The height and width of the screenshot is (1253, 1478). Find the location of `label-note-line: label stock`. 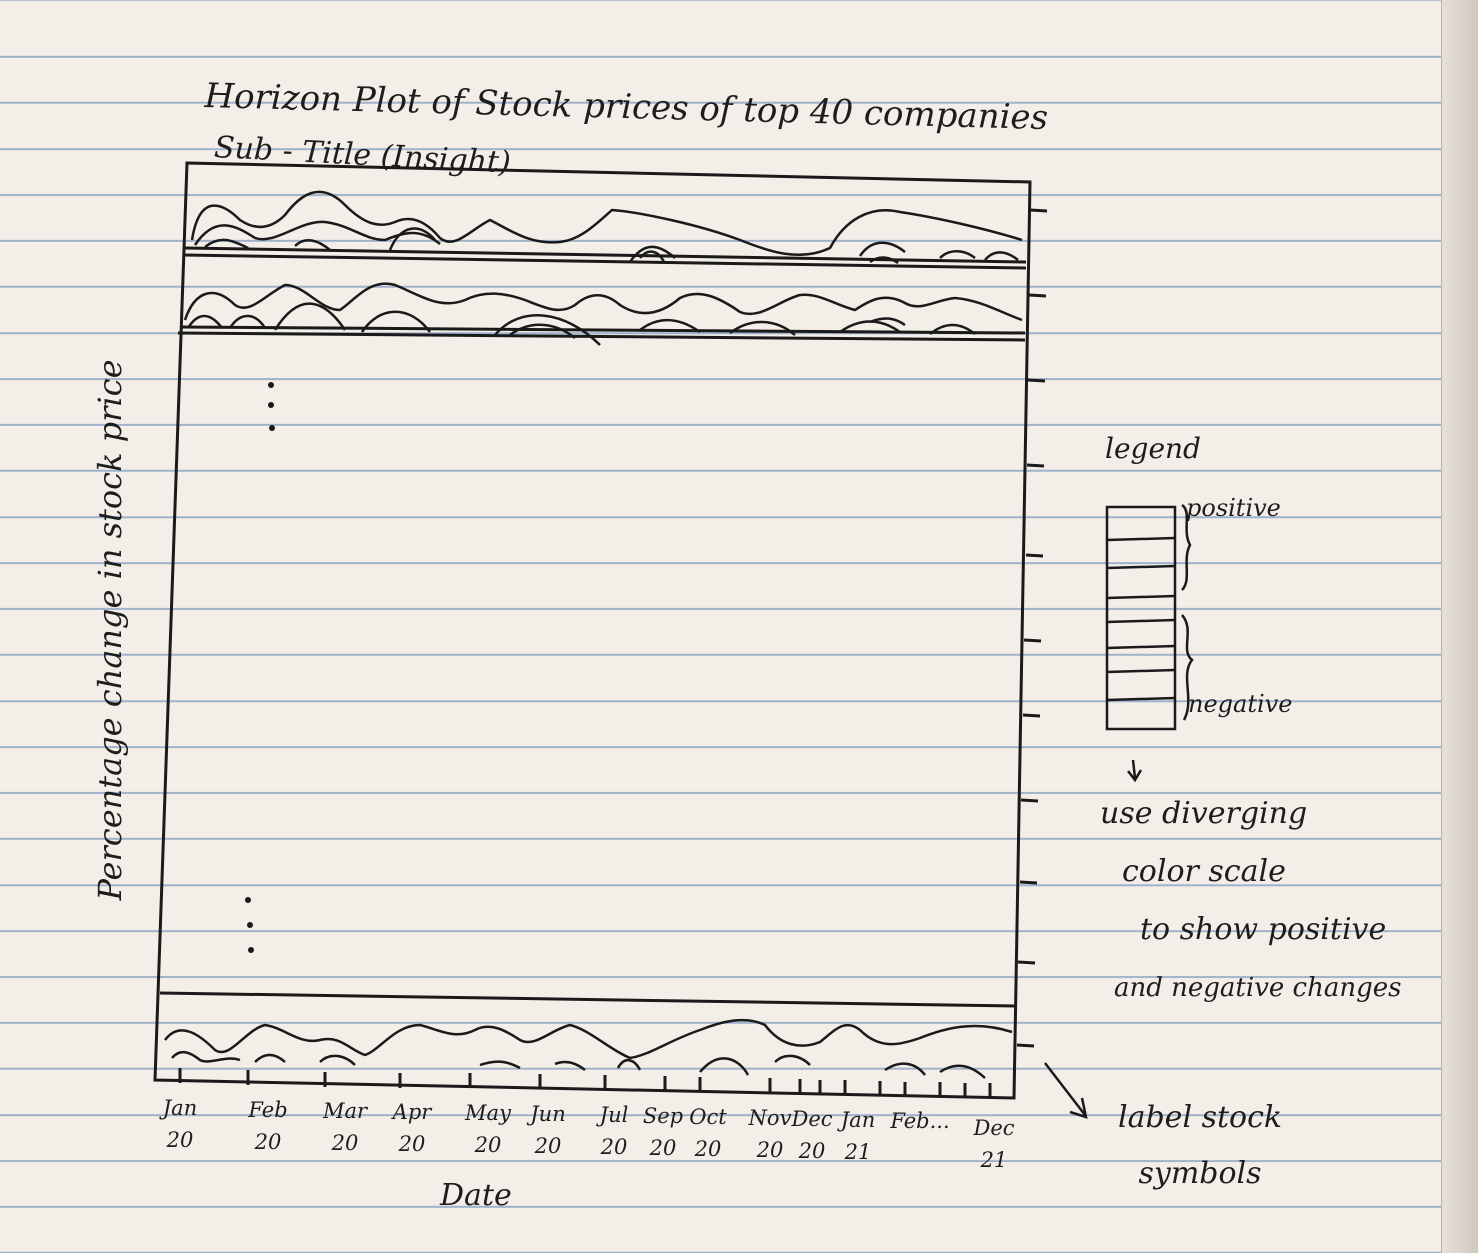

label-note-line: label stock is located at coordinates (1200, 1117).